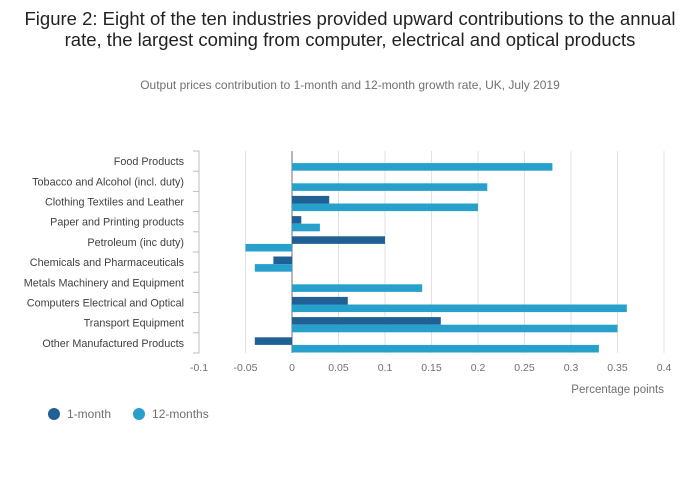 The height and width of the screenshot is (502, 700). Describe the element at coordinates (180, 414) in the screenshot. I see `legend-label-12-months: 12-months` at that location.